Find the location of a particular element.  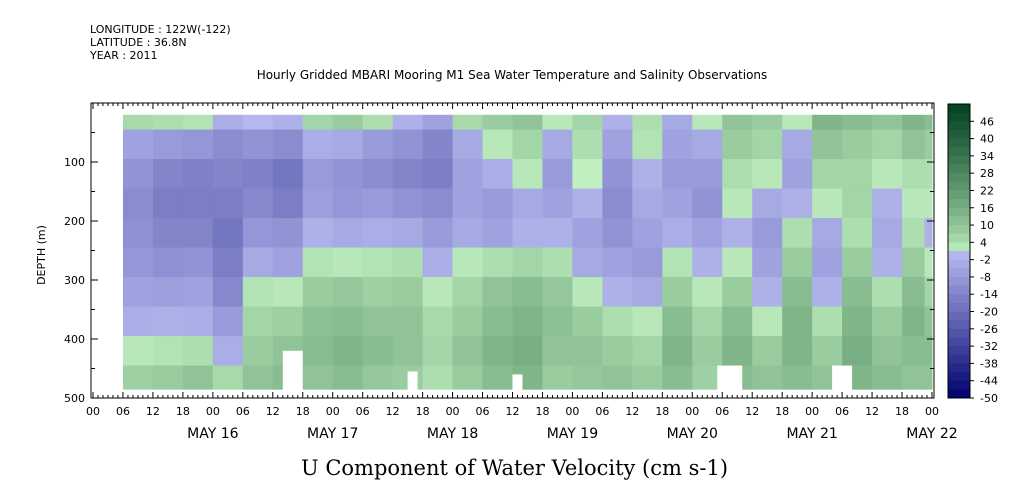

colorbar-tick-label: 28 is located at coordinates (987, 173).